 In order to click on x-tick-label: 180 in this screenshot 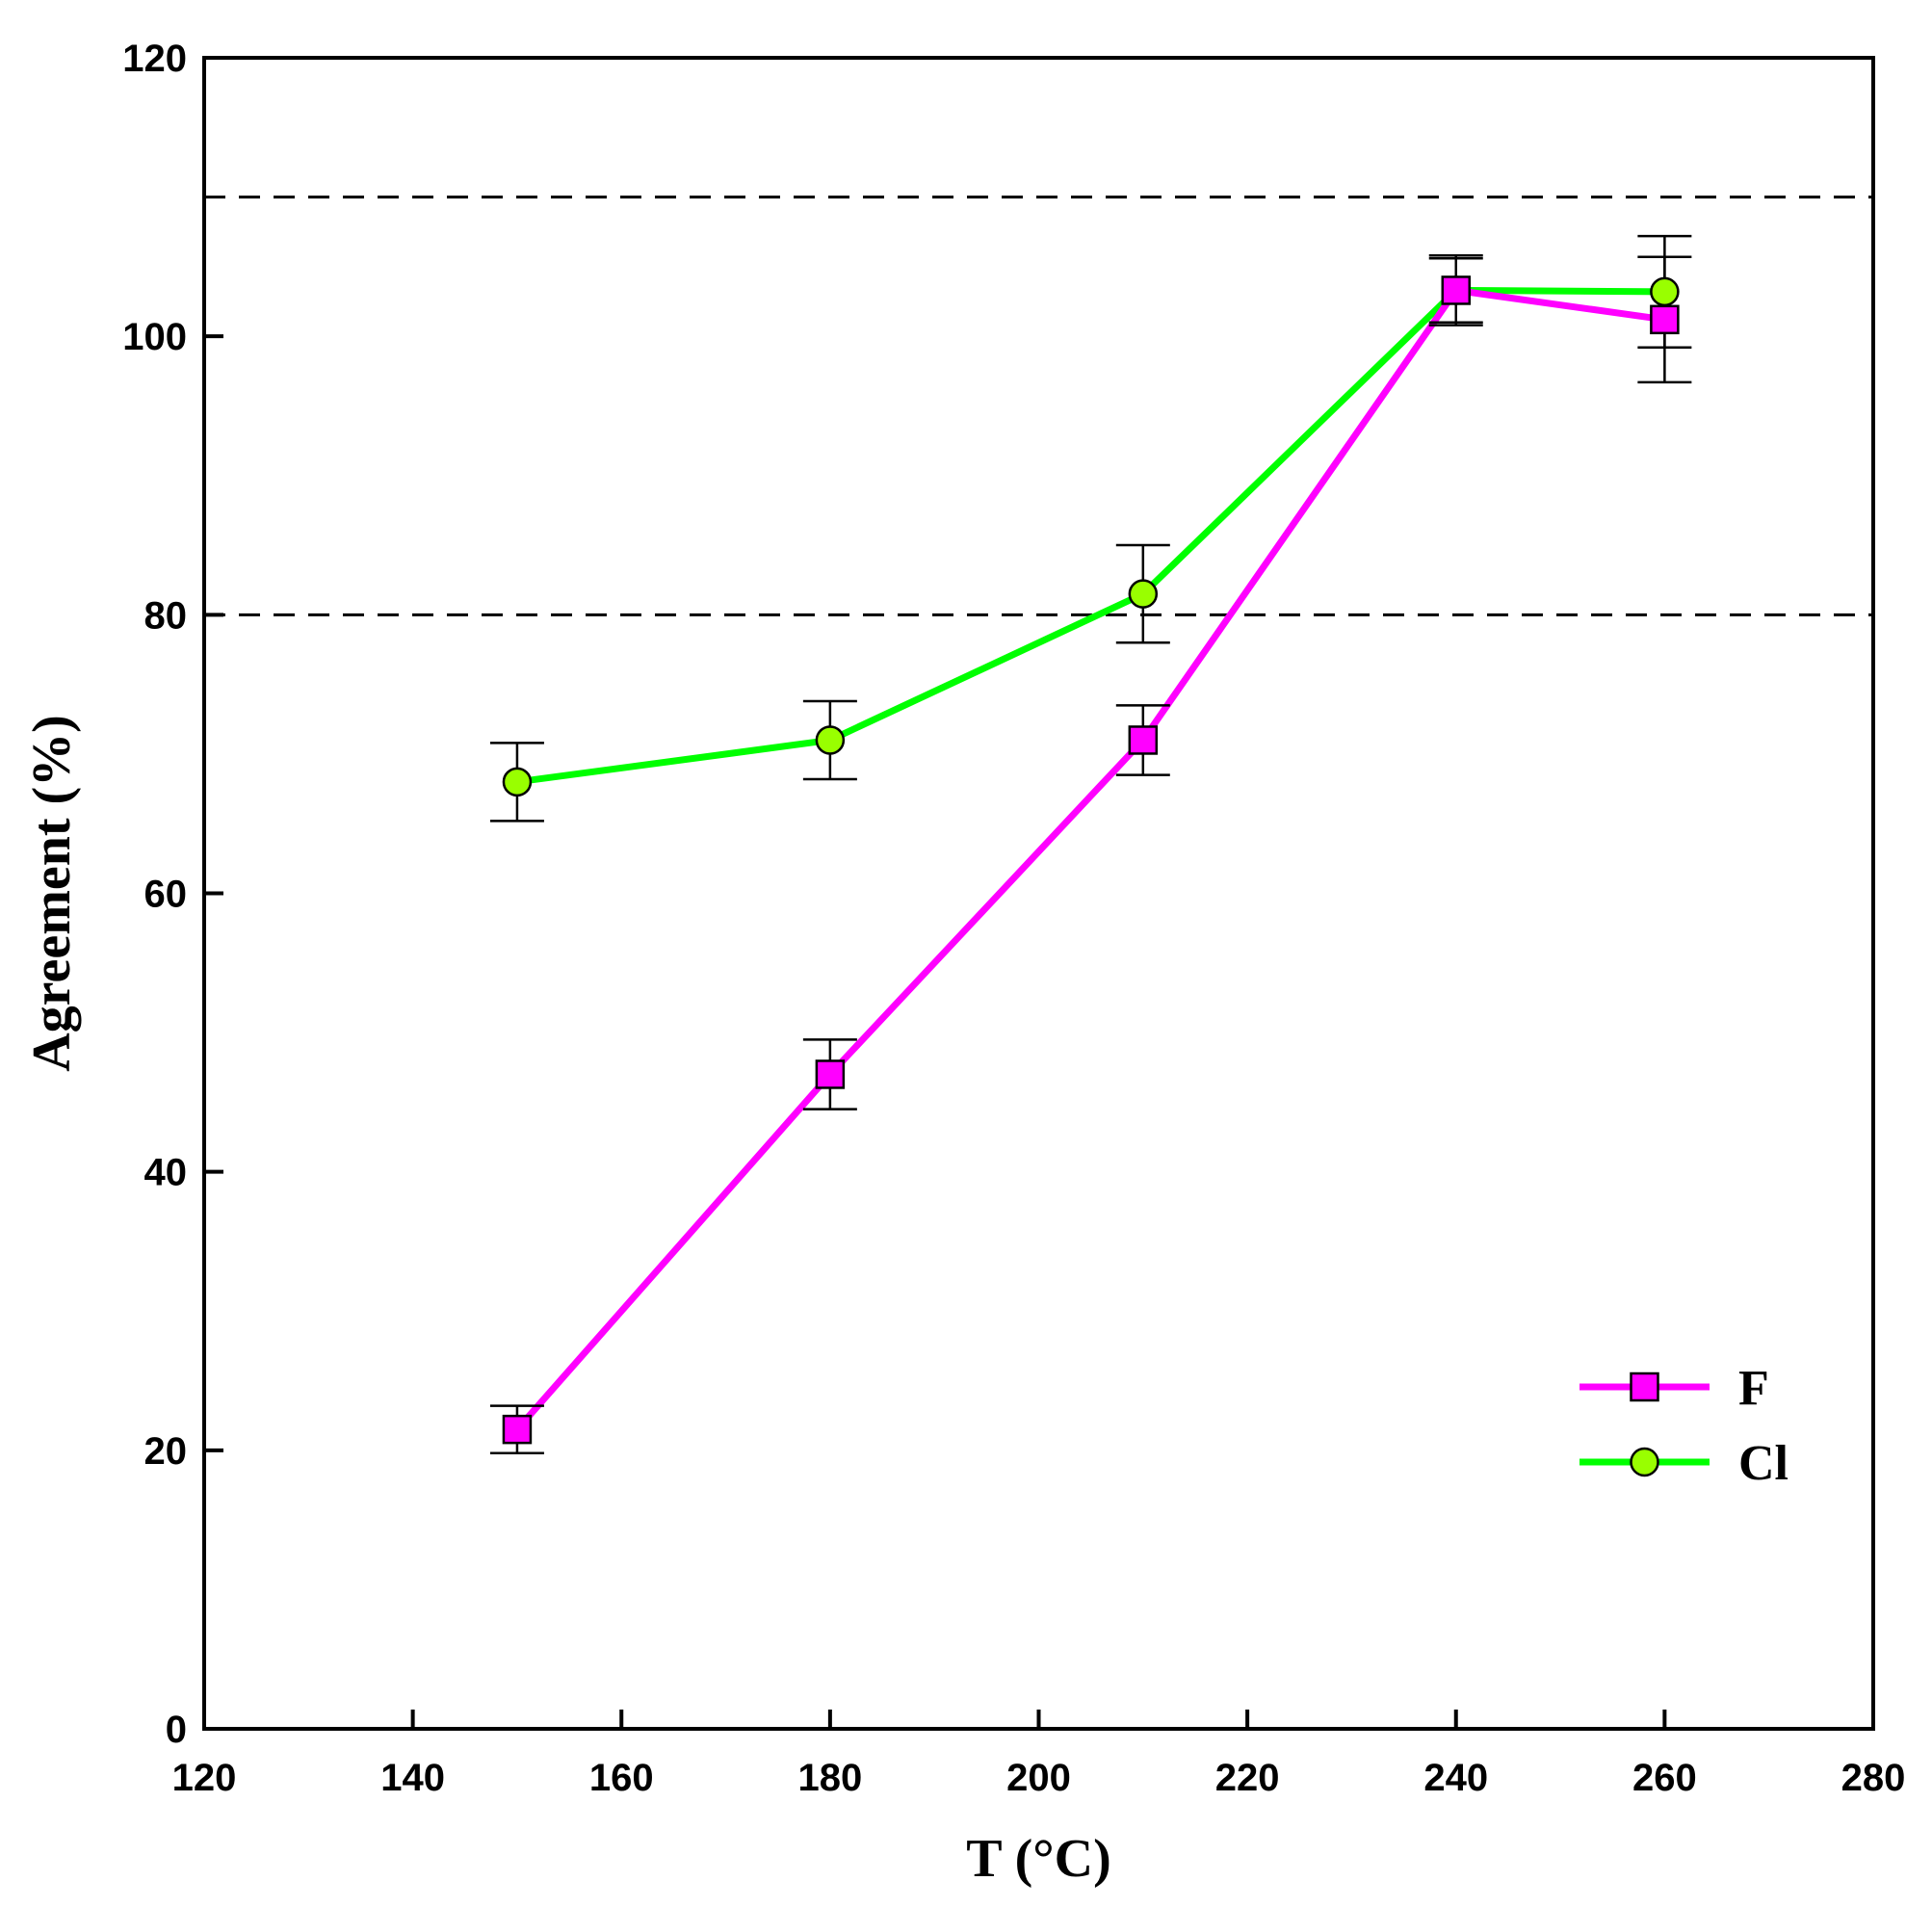, I will do `click(830, 1778)`.